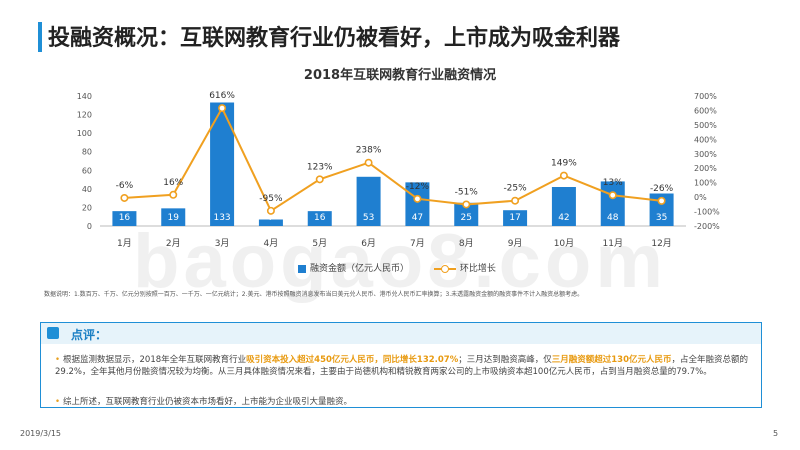 Image resolution: width=800 pixels, height=450 pixels. I want to click on left-axis-tick-label: 80, so click(87, 152).